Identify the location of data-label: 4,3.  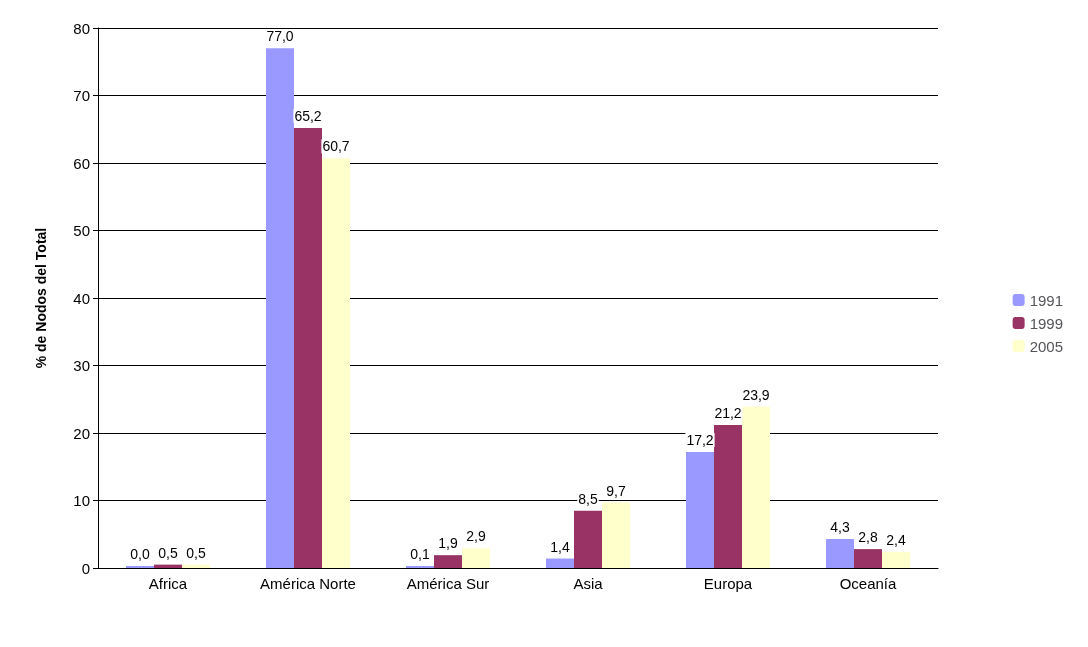
(840, 526).